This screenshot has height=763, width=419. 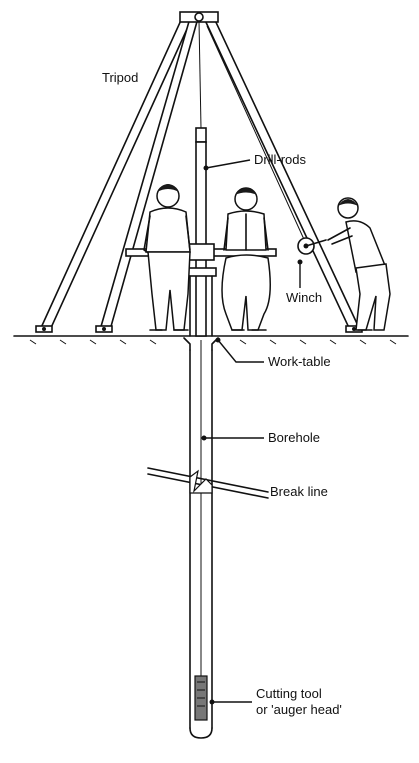 What do you see at coordinates (246, 259) in the screenshot?
I see `worker-middle` at bounding box center [246, 259].